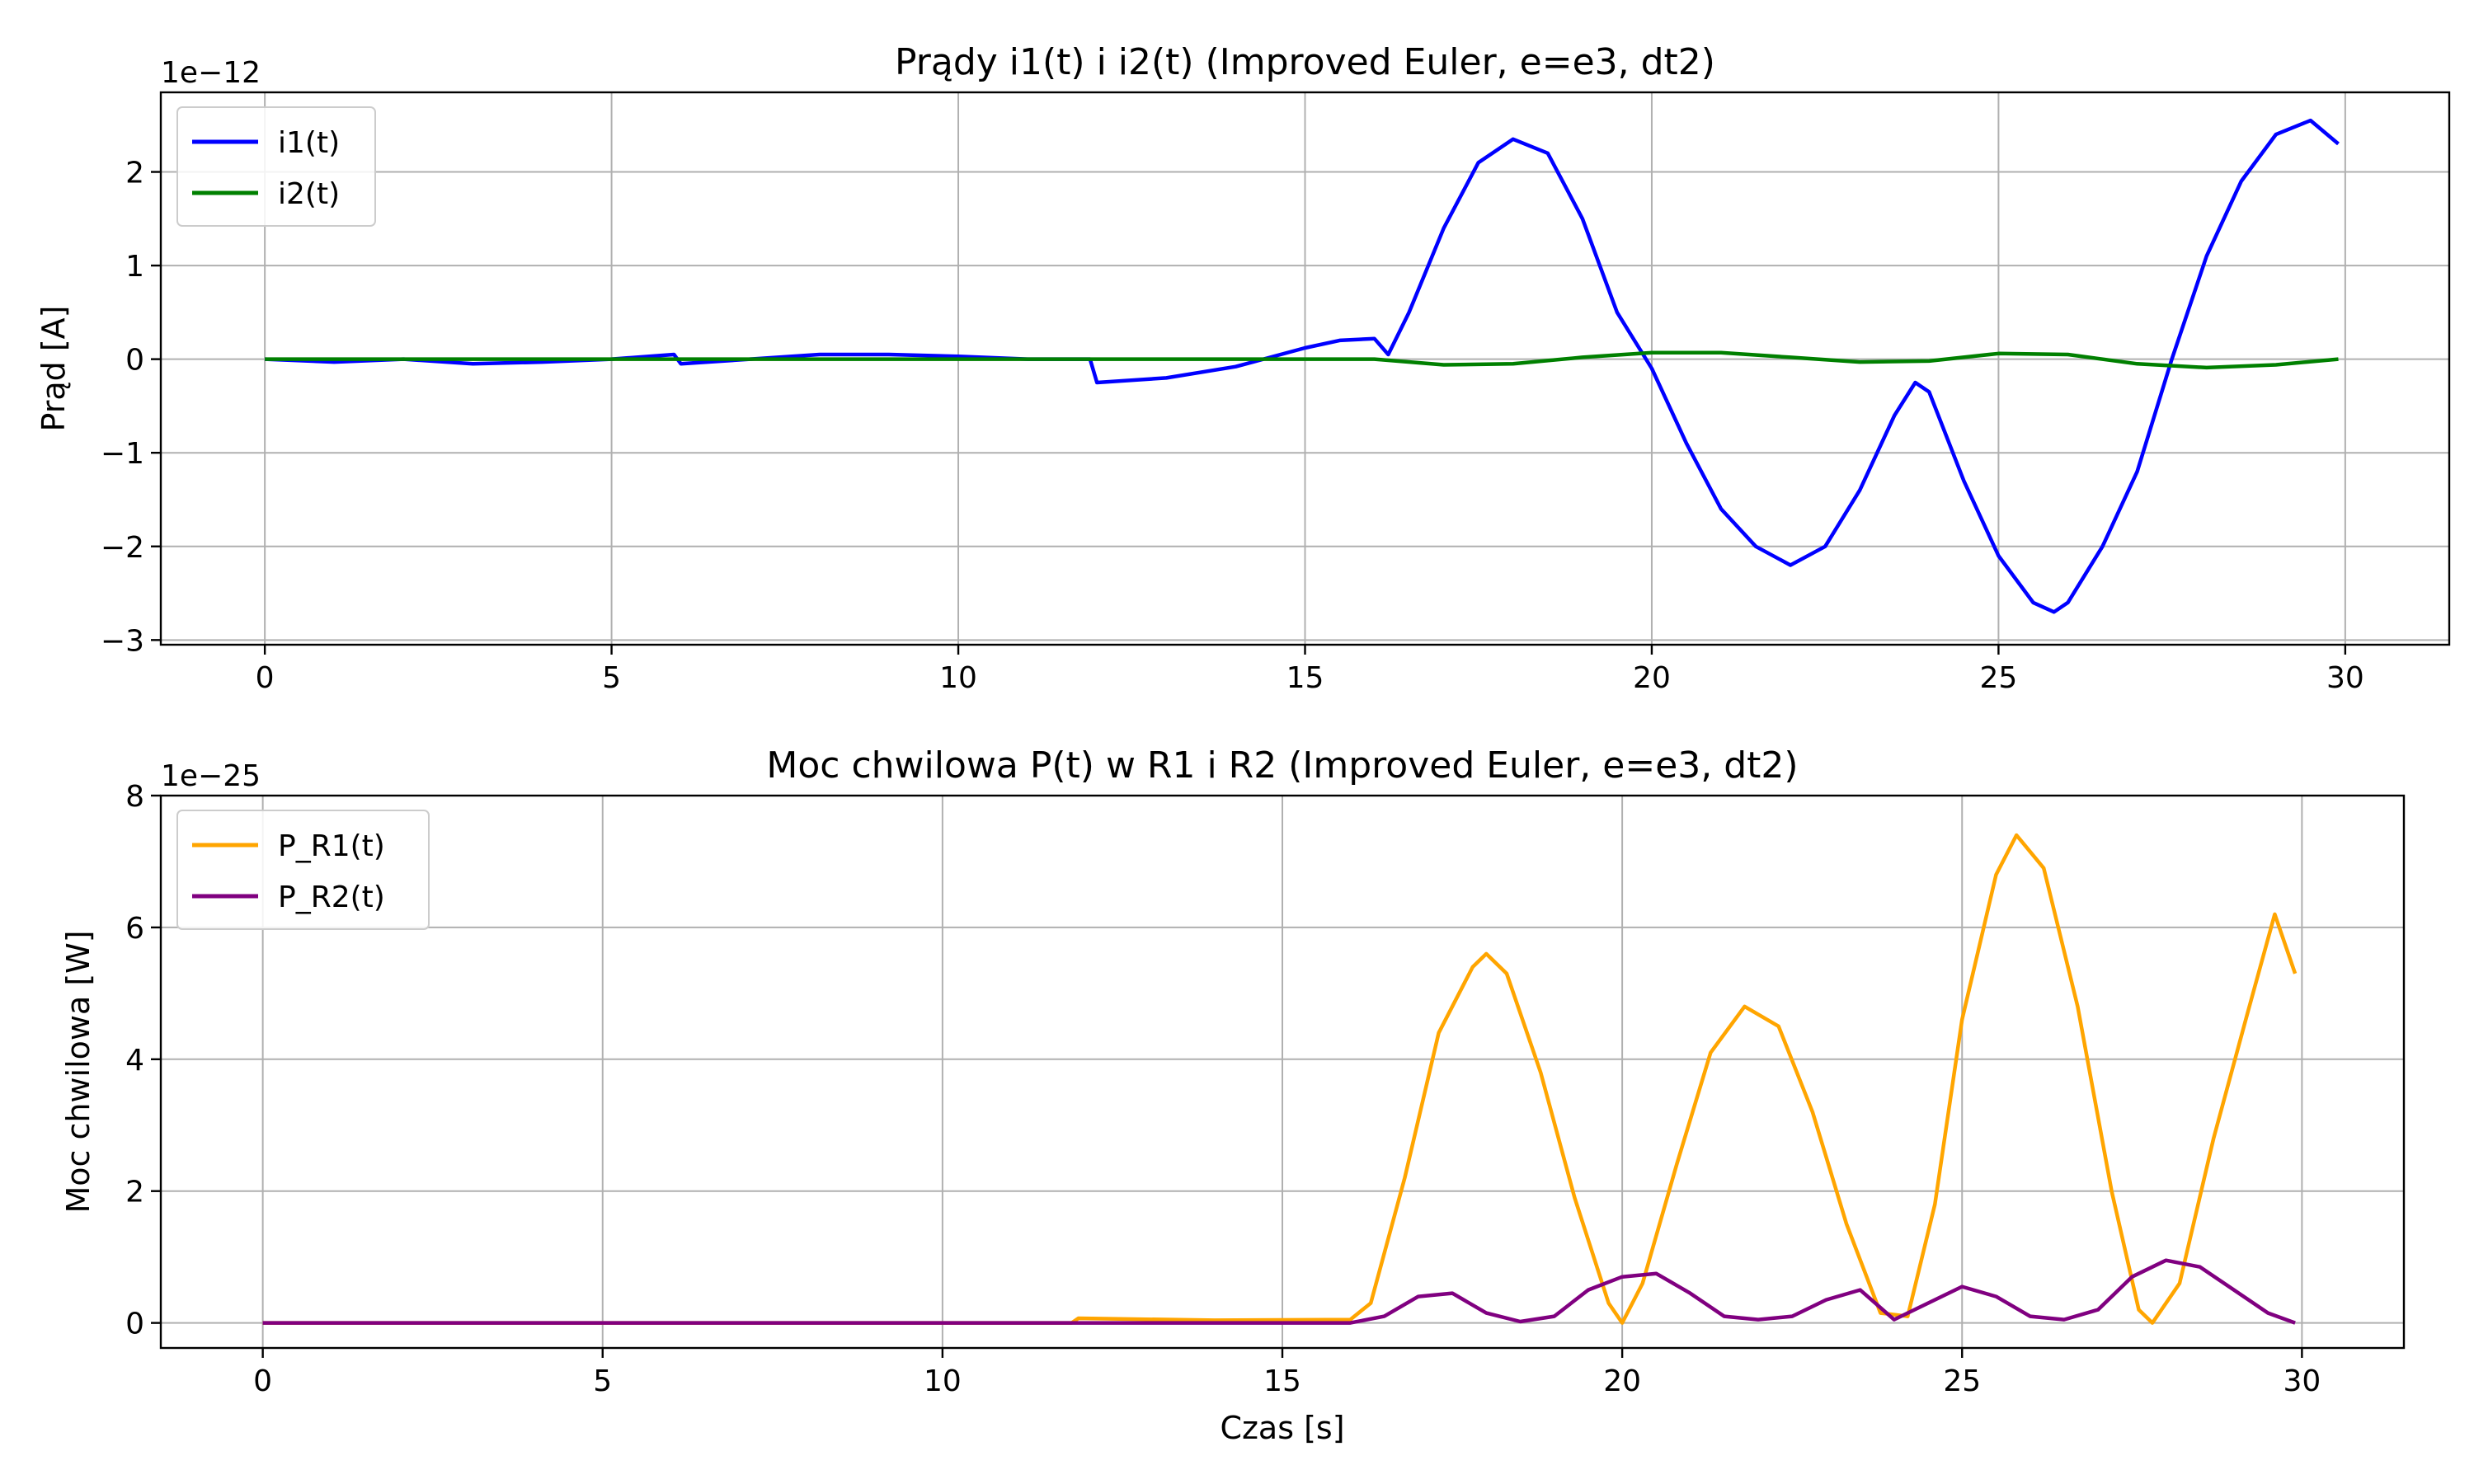  Describe the element at coordinates (134, 1061) in the screenshot. I see `y-tick-label: 4` at that location.